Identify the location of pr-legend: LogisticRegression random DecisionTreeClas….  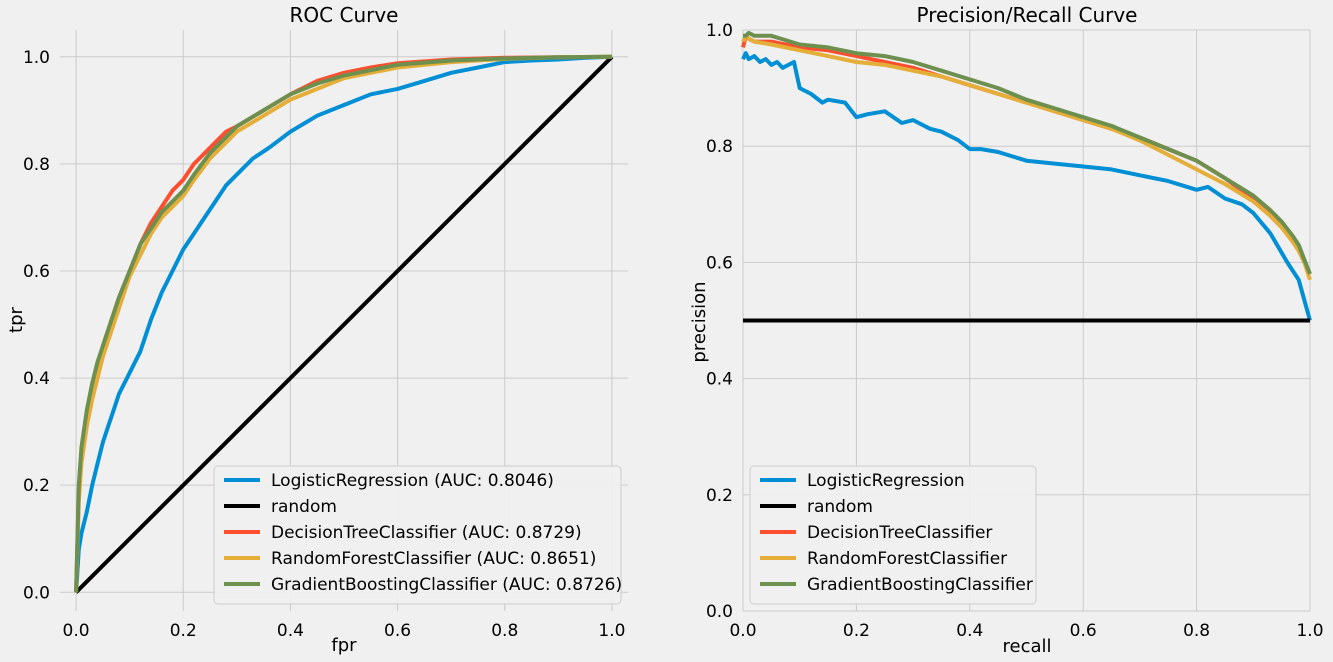
(893, 535).